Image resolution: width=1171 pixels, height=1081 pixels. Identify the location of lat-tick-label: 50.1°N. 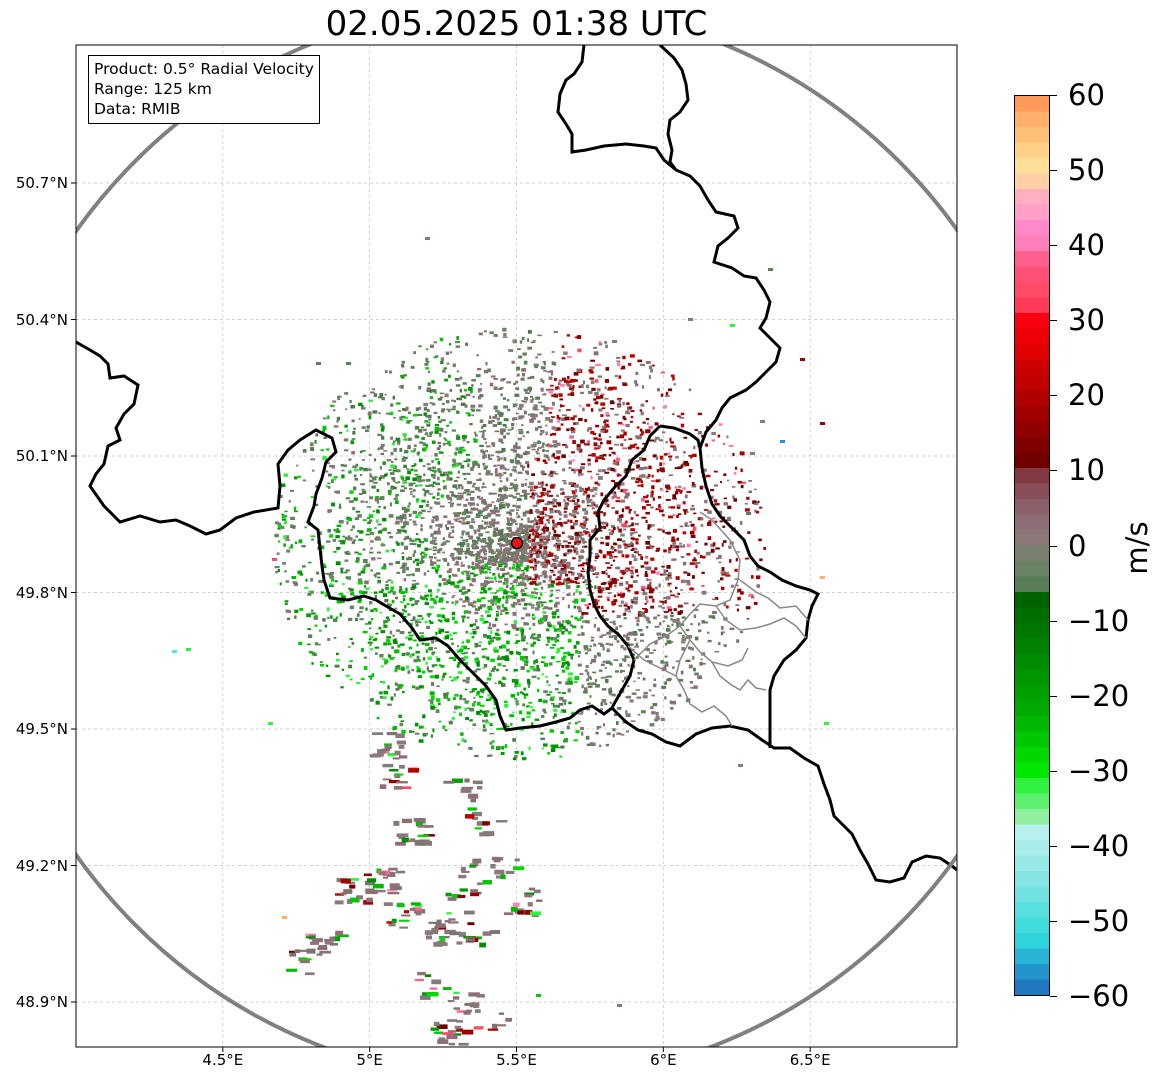
(41, 456).